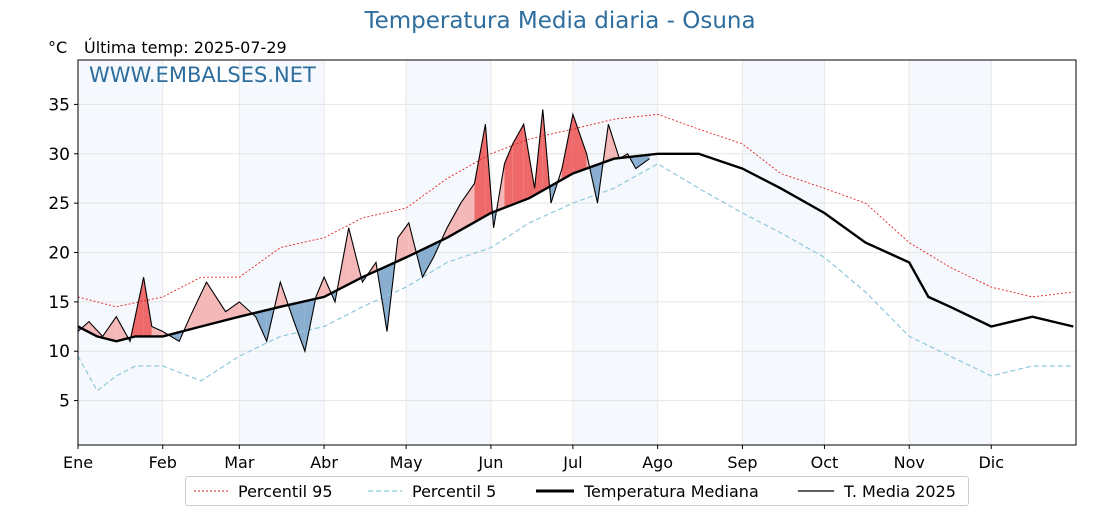 The width and height of the screenshot is (1120, 506). What do you see at coordinates (59, 254) in the screenshot?
I see `y-tick-label: 20` at bounding box center [59, 254].